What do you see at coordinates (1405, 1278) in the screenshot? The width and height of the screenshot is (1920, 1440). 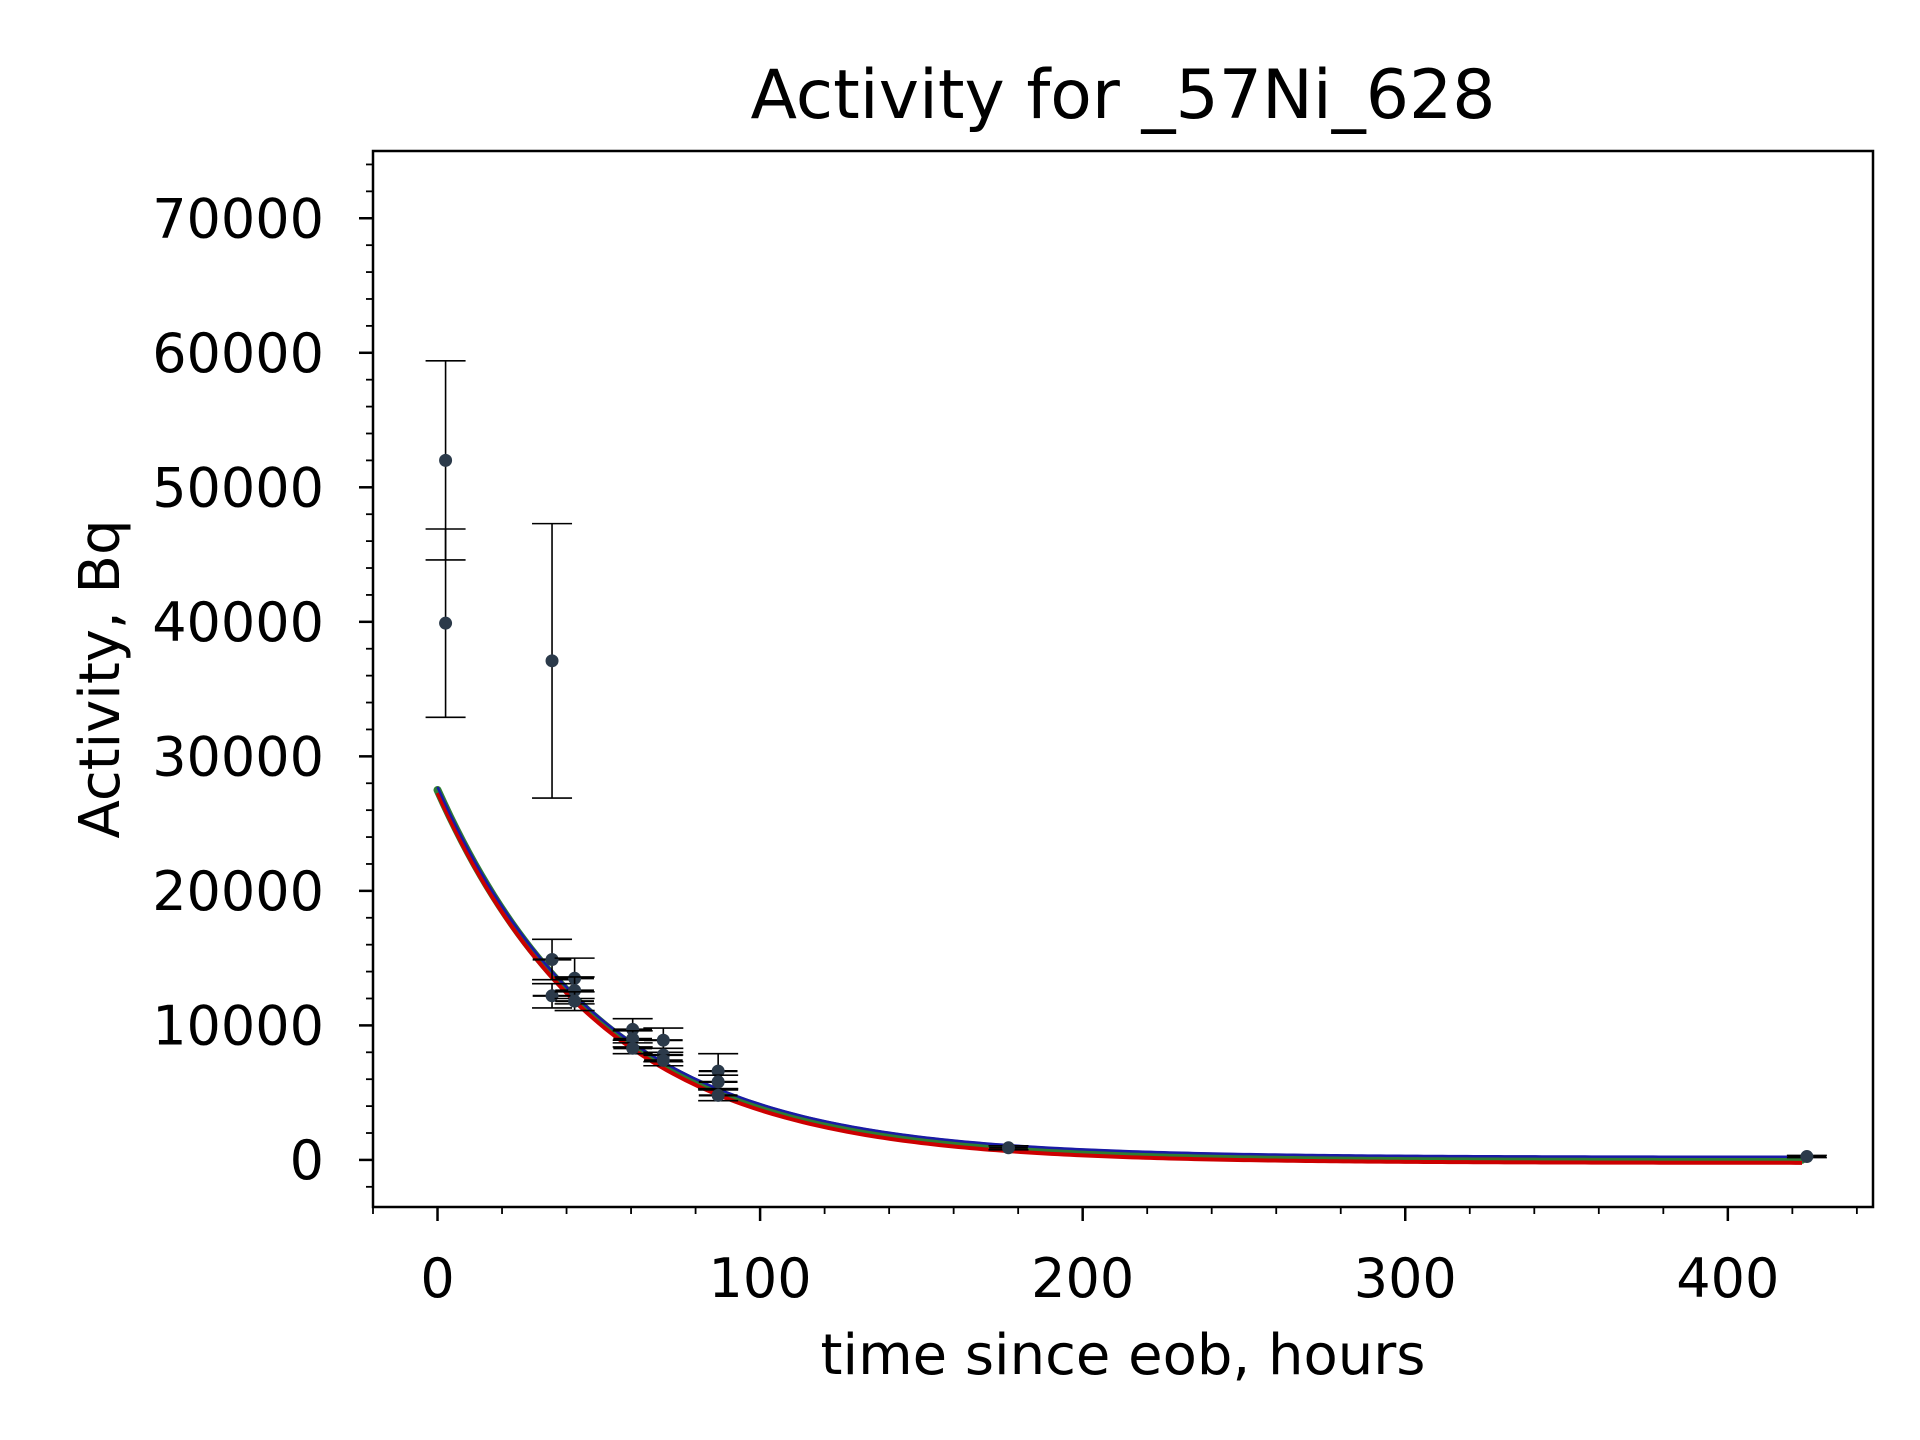 I see `x-tick-label: 300` at bounding box center [1405, 1278].